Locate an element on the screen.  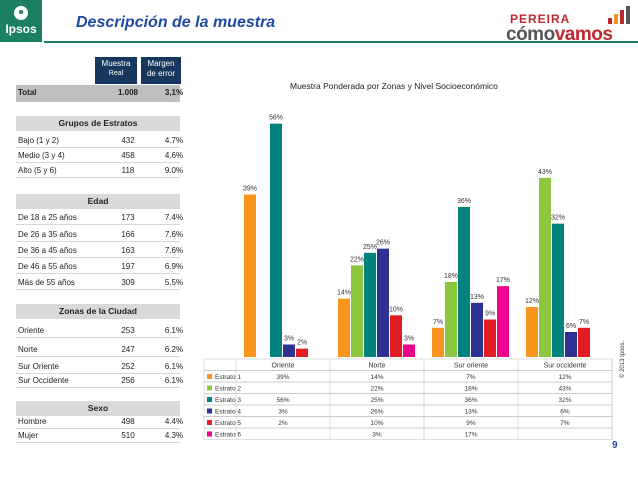
header-divider is located at coordinates (341, 42).